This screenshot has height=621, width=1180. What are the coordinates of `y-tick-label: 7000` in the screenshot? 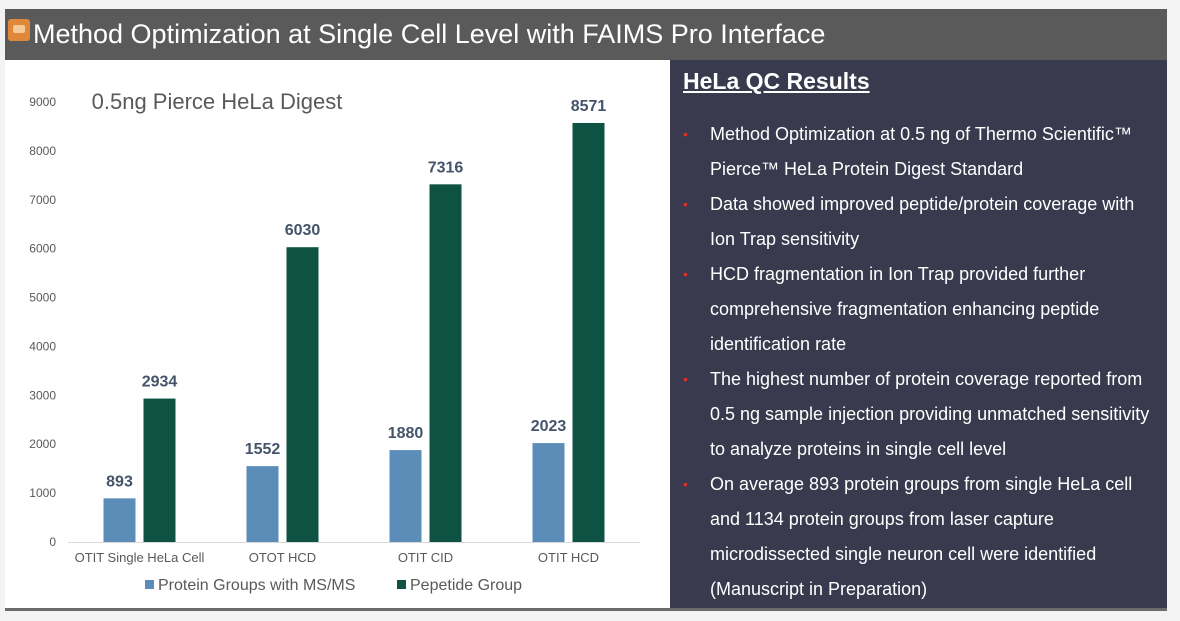 It's located at (42, 200).